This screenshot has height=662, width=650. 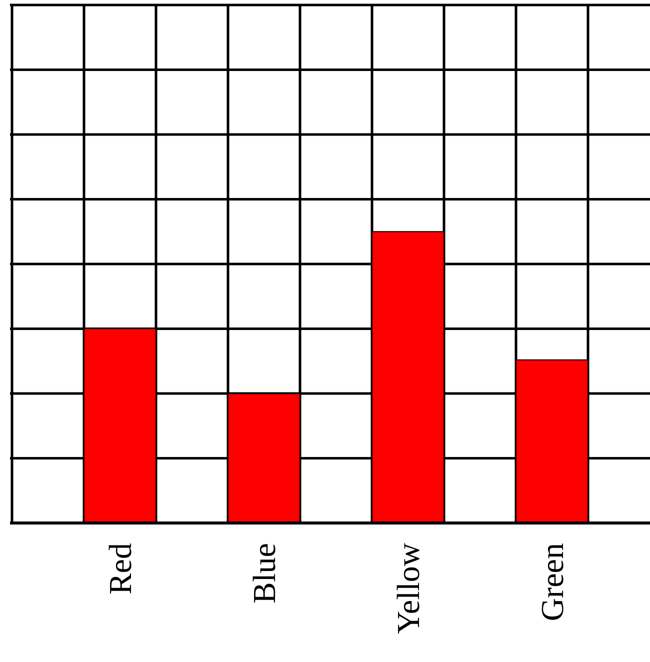 What do you see at coordinates (264, 573) in the screenshot?
I see `x-tick-label: Blue` at bounding box center [264, 573].